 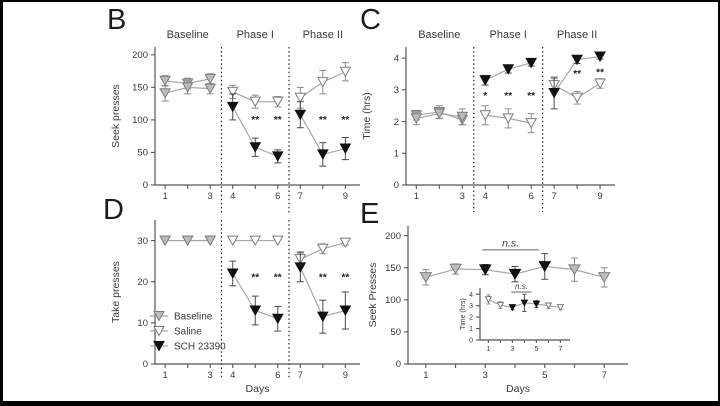 I want to click on phase-dividers, so click(x=255, y=130).